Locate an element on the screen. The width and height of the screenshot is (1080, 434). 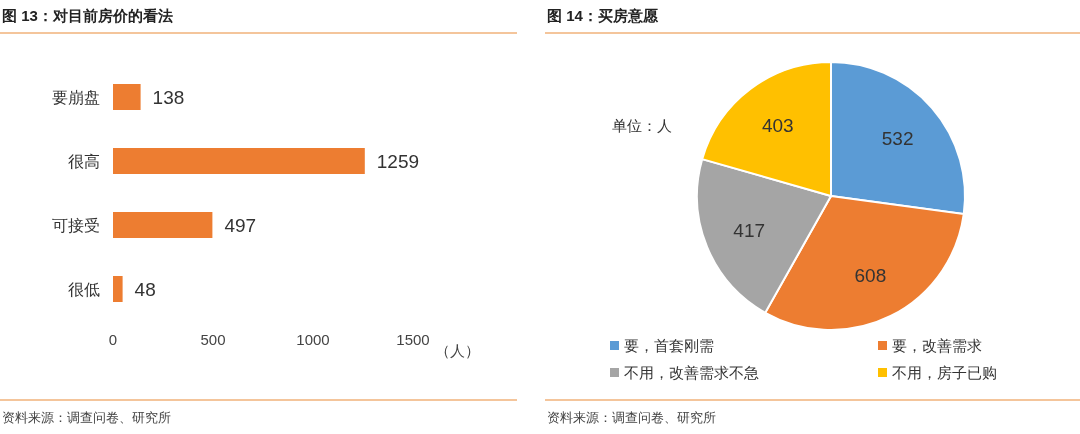
x-axis-title: （人） is located at coordinates (457, 350).